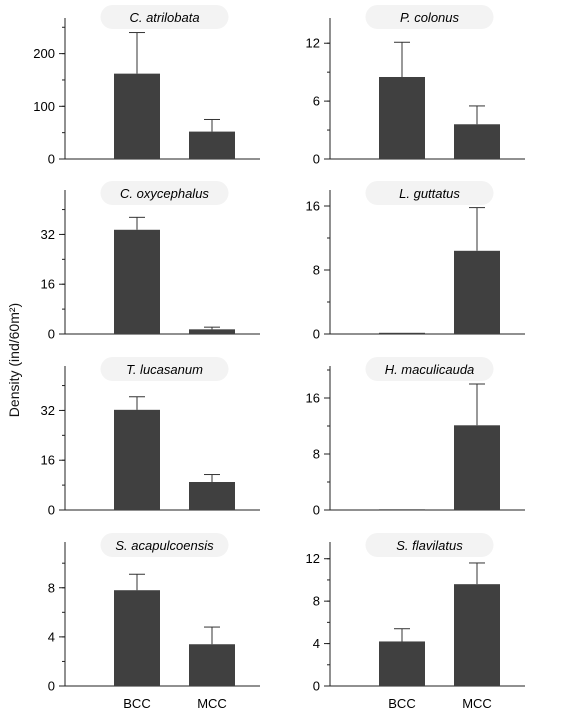 The image size is (570, 719). I want to click on y-tick-label: 100, so click(44, 106).